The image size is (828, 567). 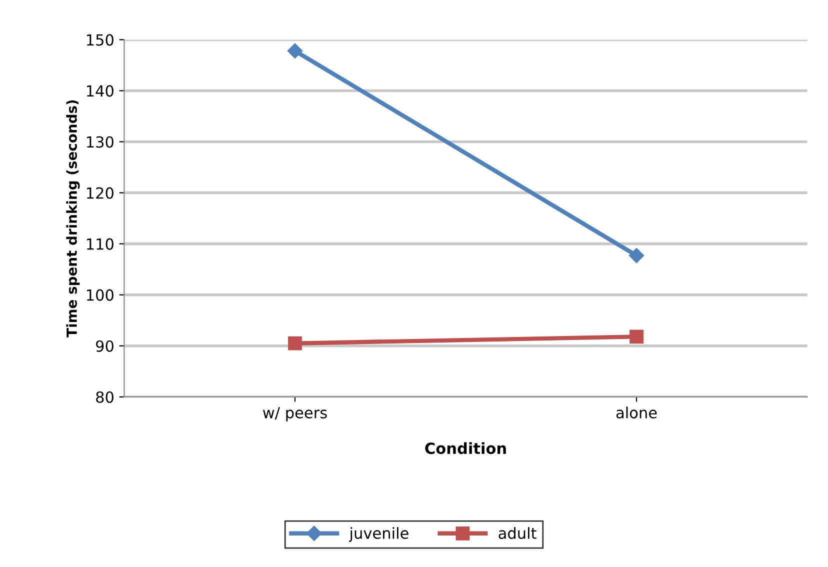 What do you see at coordinates (378, 534) in the screenshot?
I see `legend-label: juvenile` at bounding box center [378, 534].